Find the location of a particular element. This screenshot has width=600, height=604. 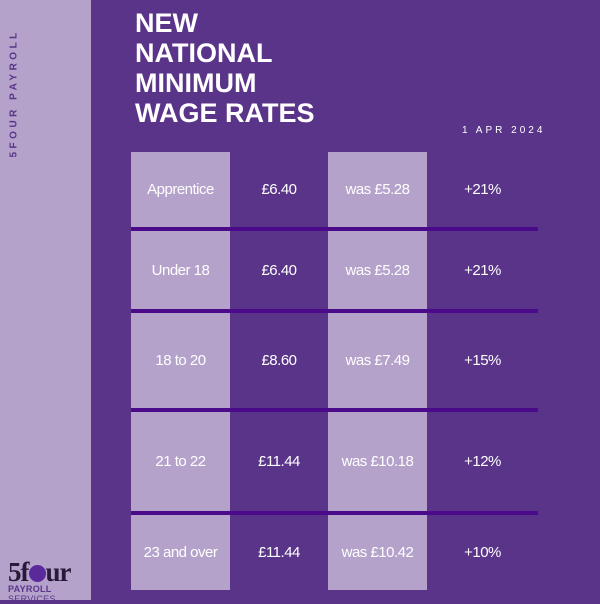

cell-group: 21 to 22 is located at coordinates (180, 461).